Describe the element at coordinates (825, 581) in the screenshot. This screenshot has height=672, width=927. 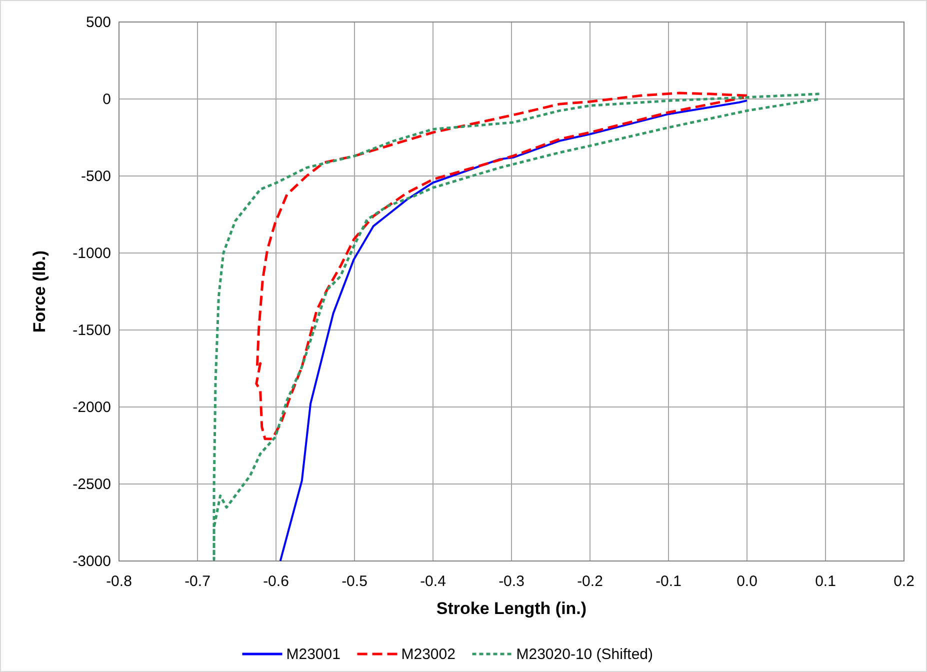
I see `x-tick-label: 0.1` at that location.